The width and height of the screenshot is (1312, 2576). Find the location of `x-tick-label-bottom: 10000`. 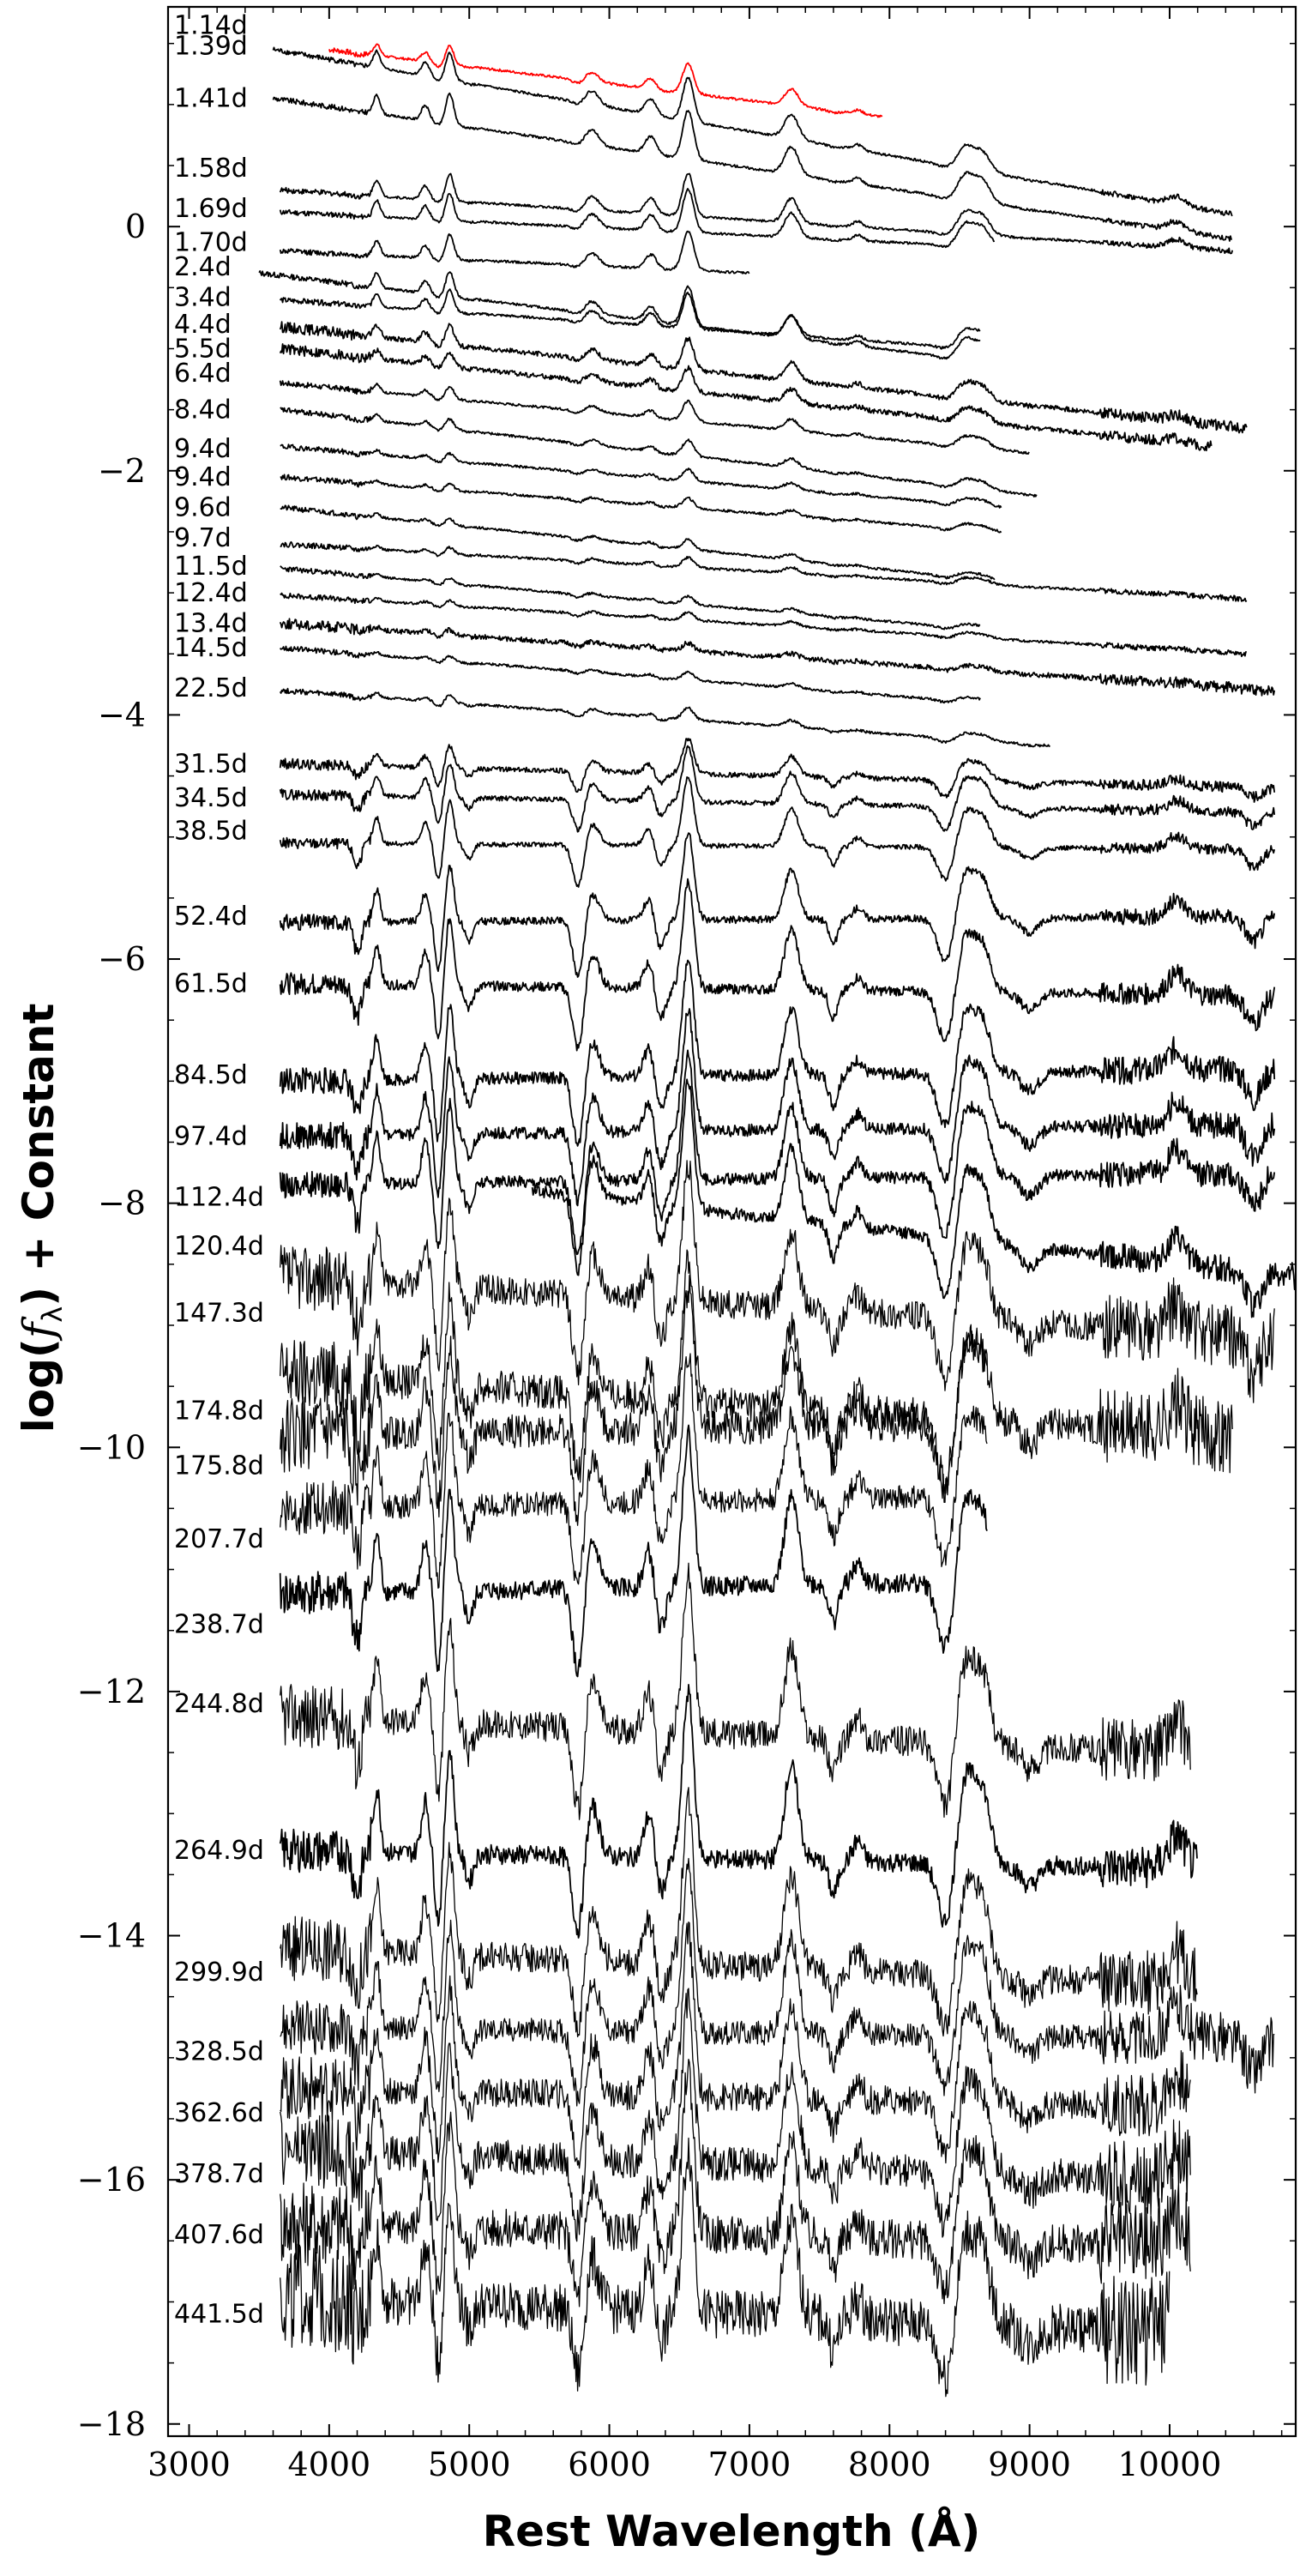

x-tick-label-bottom: 10000 is located at coordinates (1170, 2464).